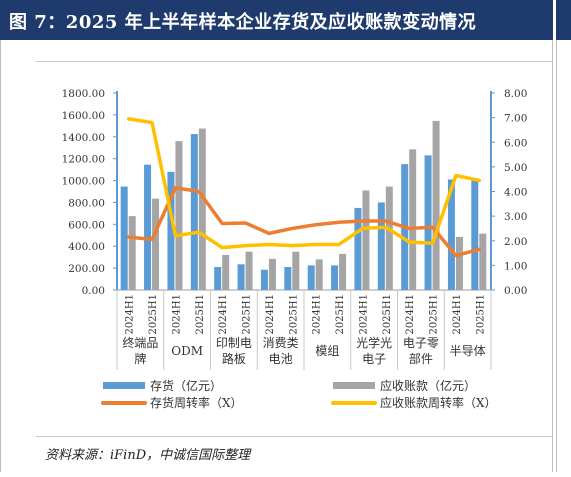  What do you see at coordinates (86, 247) in the screenshot?
I see `left-tick-label: 400.00` at bounding box center [86, 247].